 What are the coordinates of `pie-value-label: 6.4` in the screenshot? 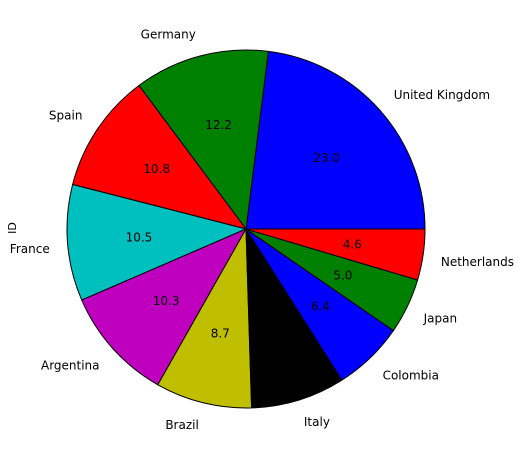 It's located at (320, 306).